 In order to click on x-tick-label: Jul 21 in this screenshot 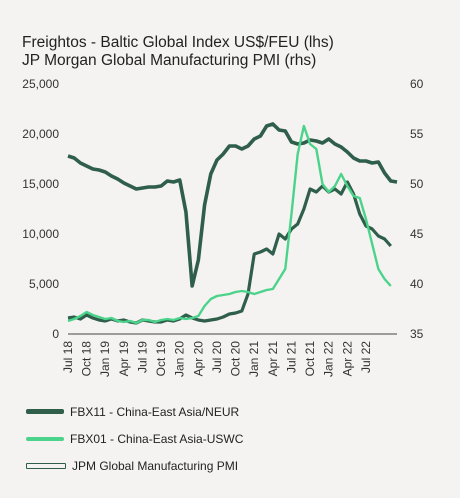, I will do `click(291, 357)`.